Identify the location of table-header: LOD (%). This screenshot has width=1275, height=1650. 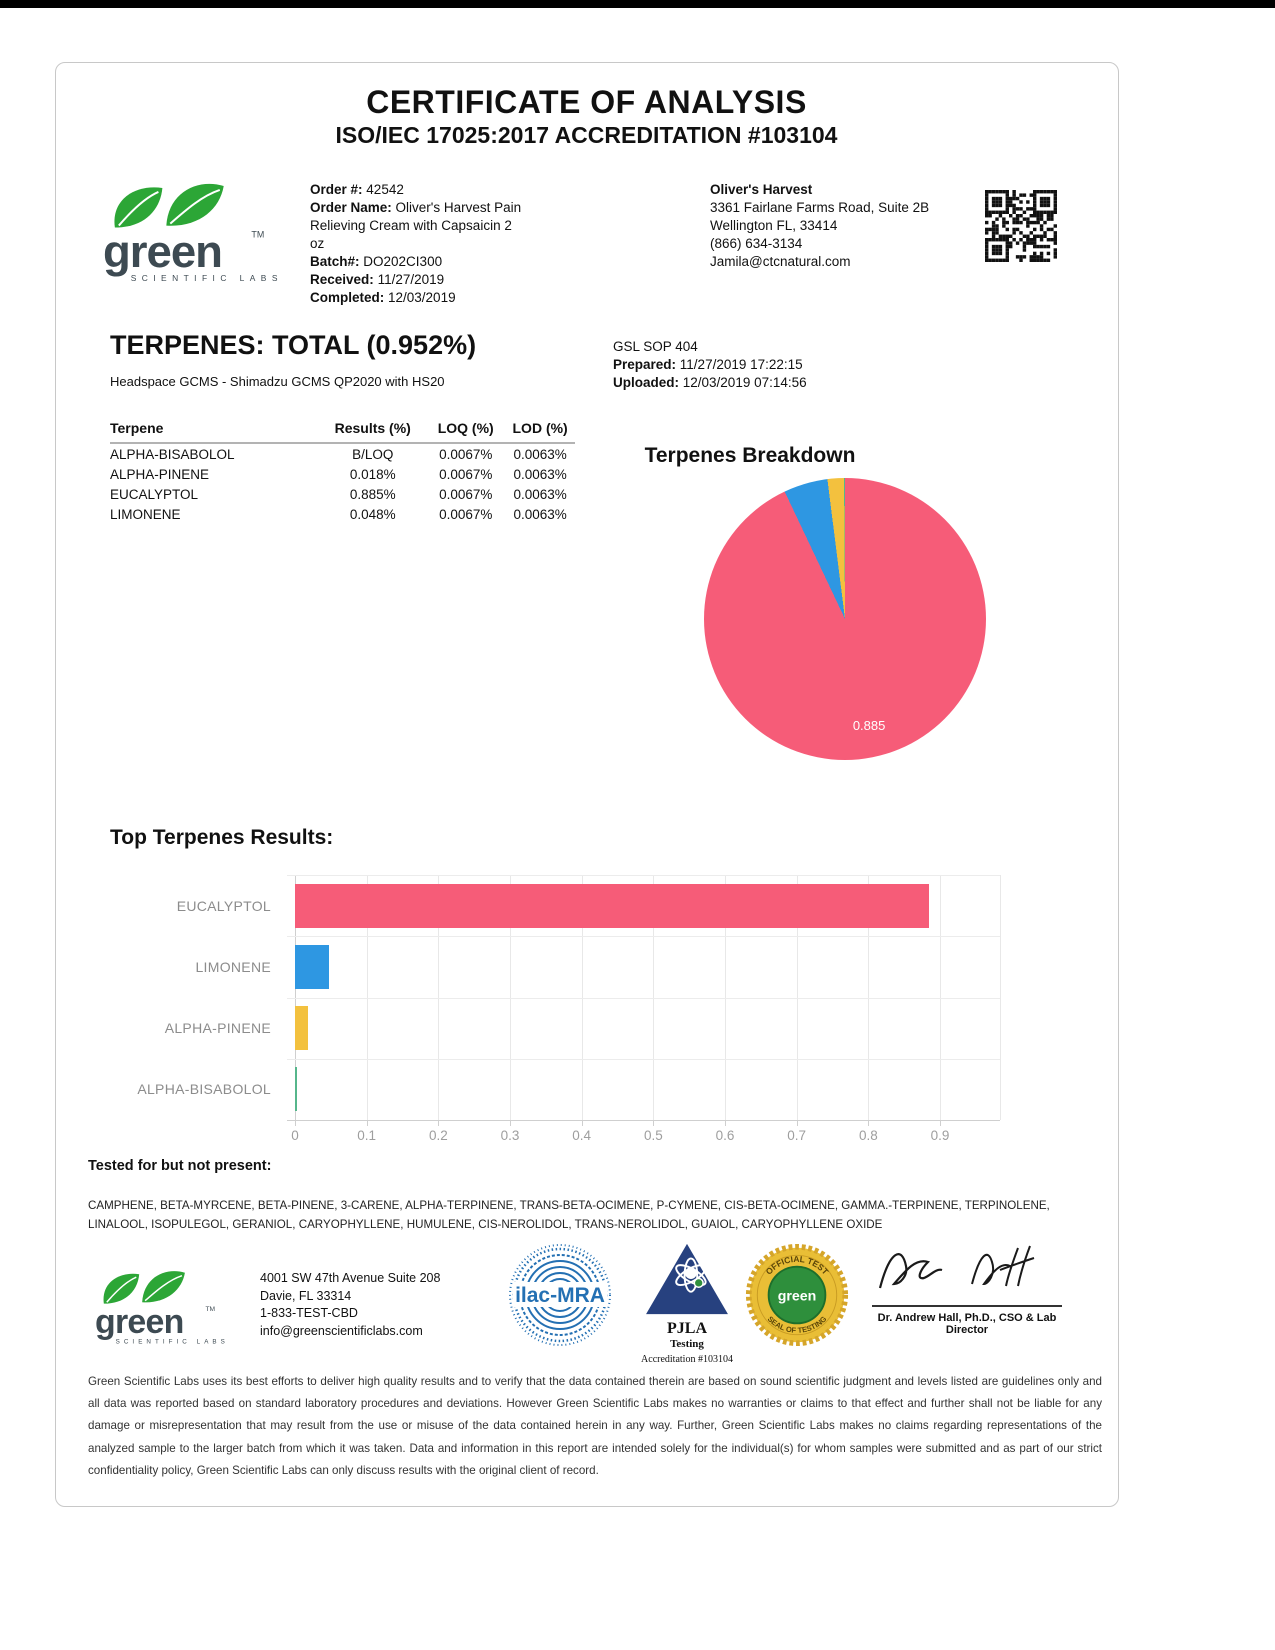
(540, 431).